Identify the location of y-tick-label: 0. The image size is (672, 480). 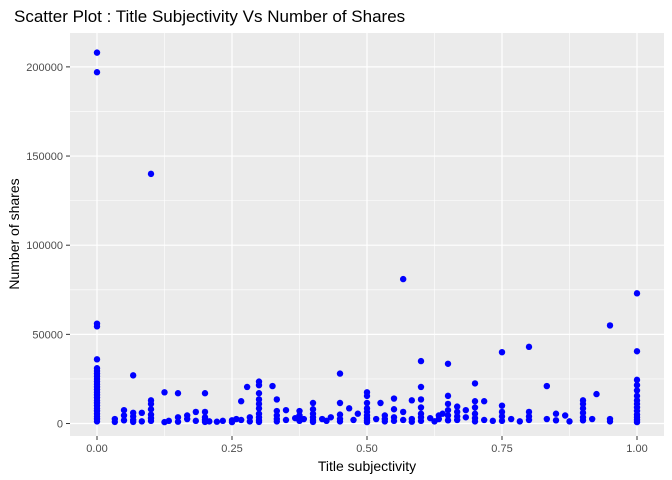
(60, 425).